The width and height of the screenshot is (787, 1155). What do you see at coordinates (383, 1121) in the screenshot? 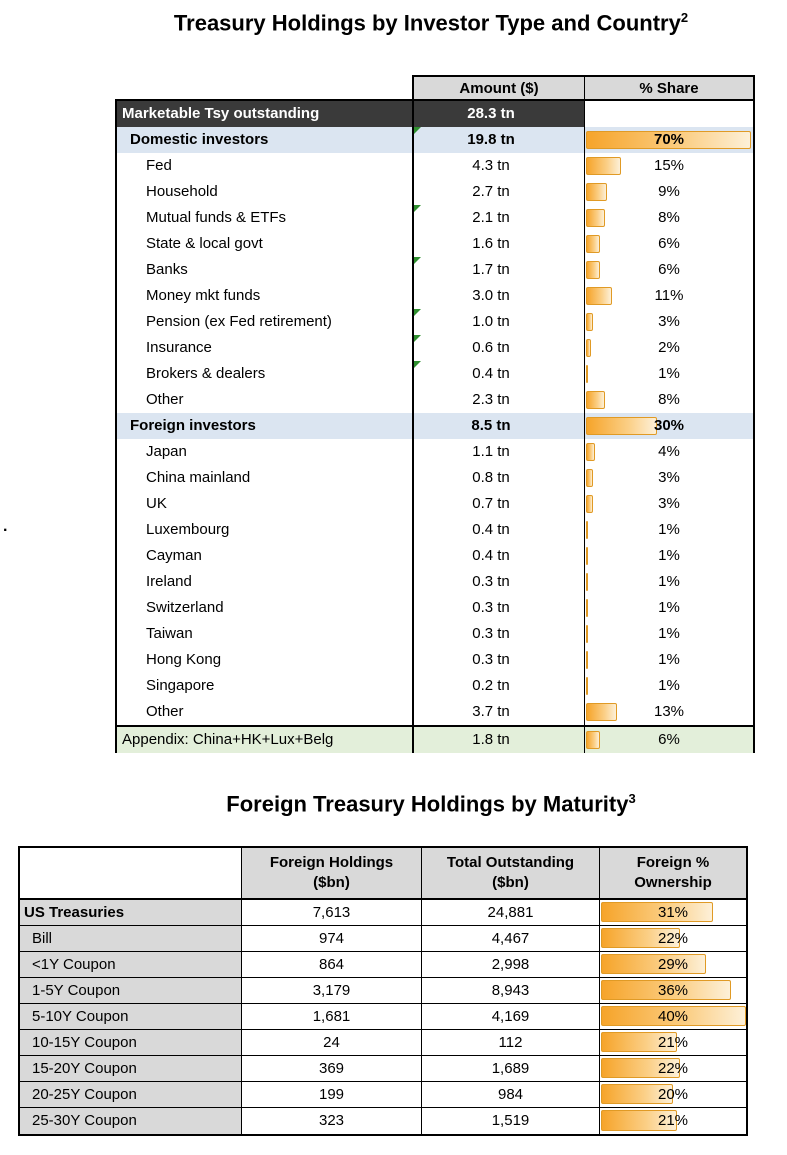
I see `table2-row: 25-30Y Coupon 323 1,519 21%` at bounding box center [383, 1121].